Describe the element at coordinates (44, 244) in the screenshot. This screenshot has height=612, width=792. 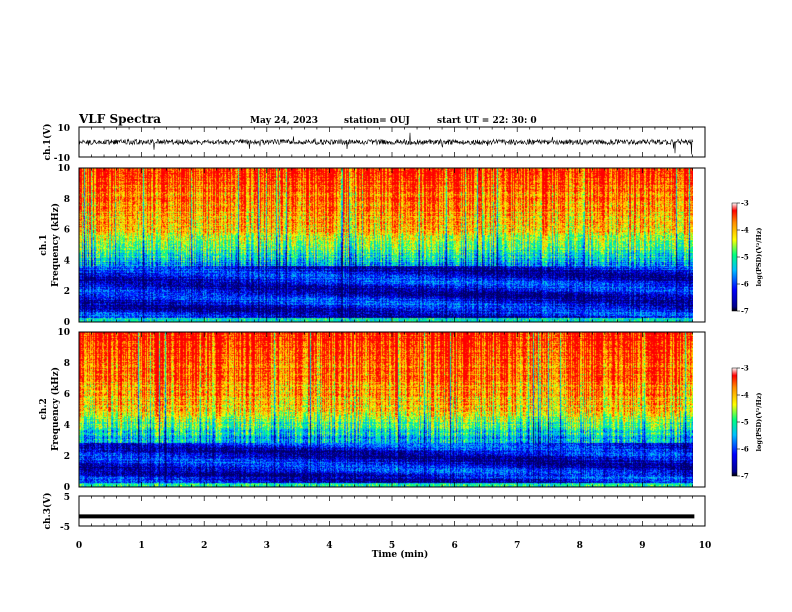
I see `ch1-spec-ylabel-channel: ch.1` at that location.